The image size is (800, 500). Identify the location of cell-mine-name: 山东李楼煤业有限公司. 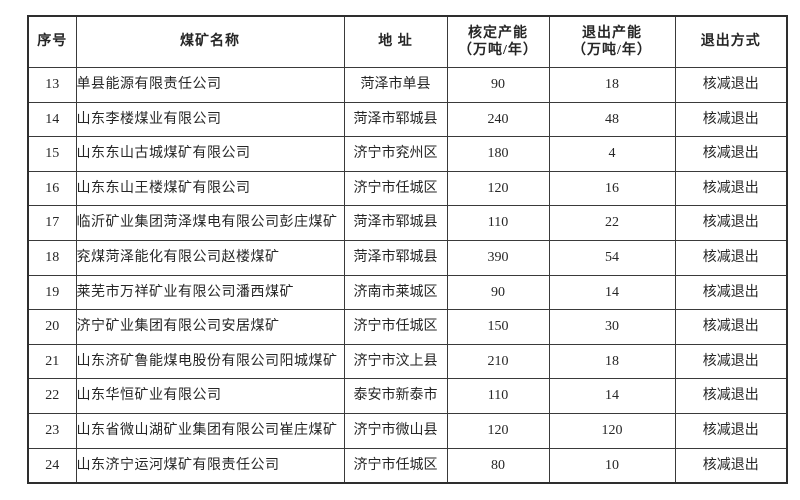
(210, 119).